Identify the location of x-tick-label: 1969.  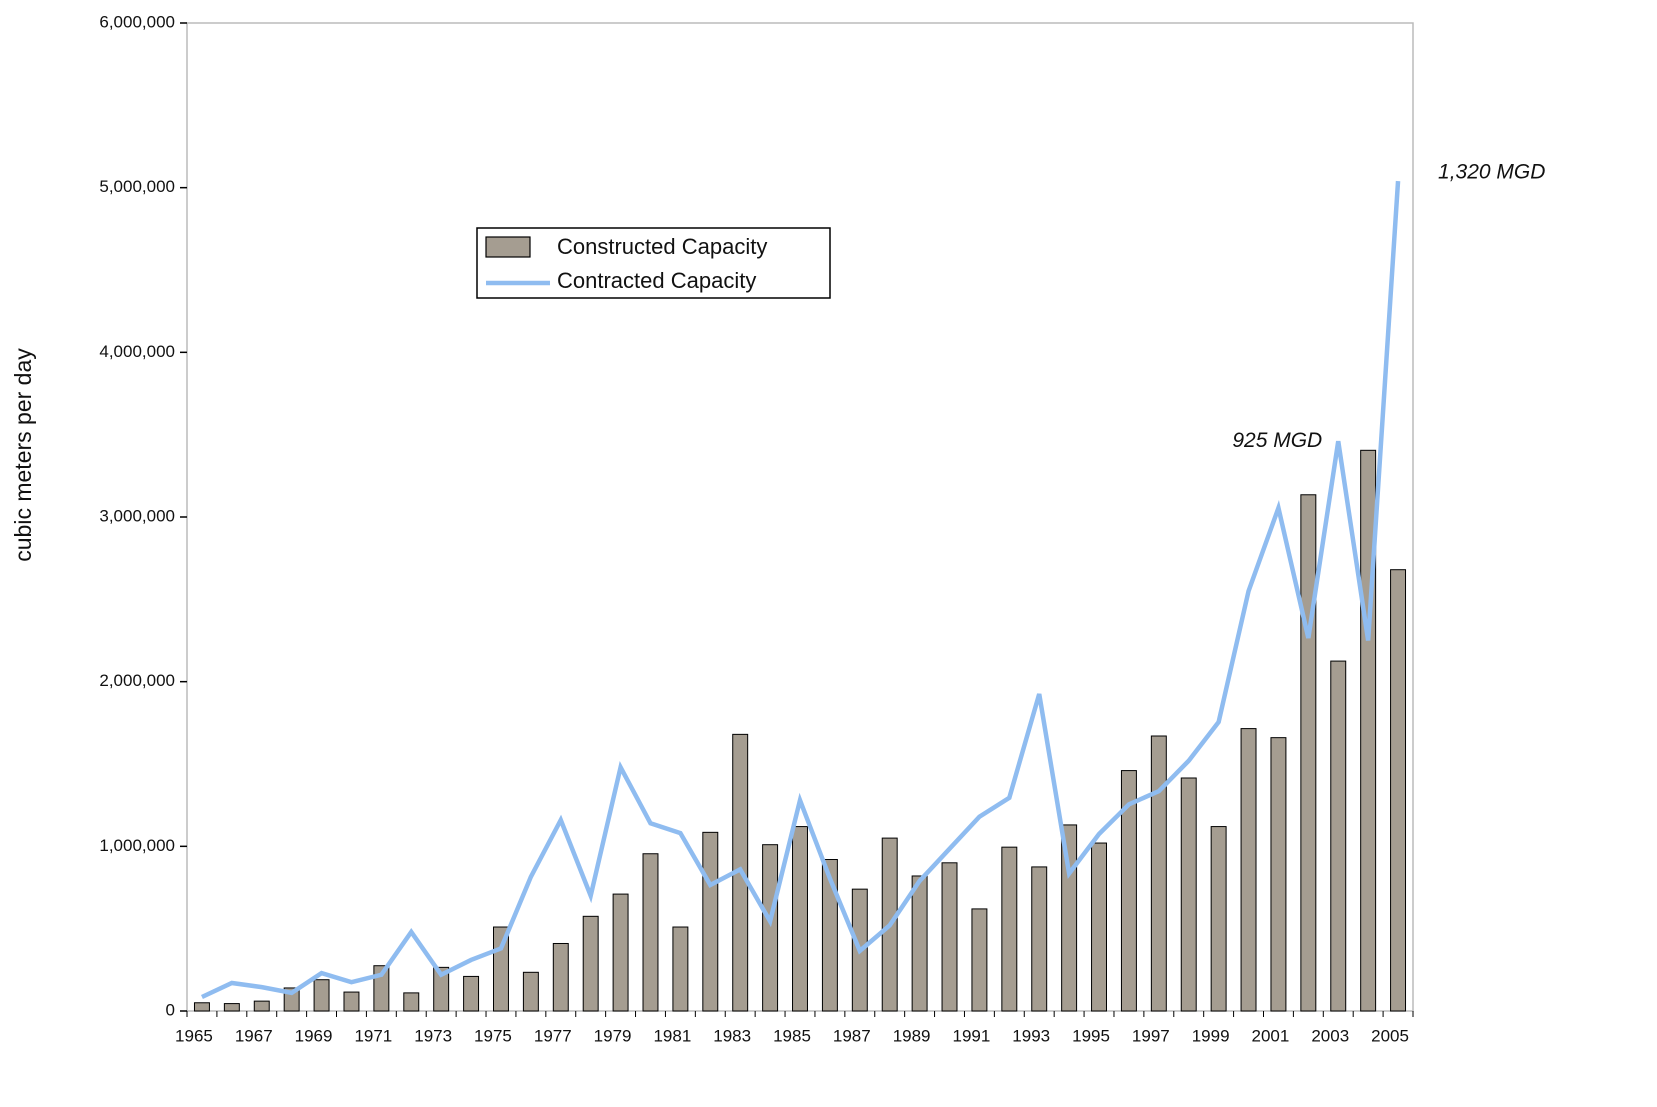
(314, 1035).